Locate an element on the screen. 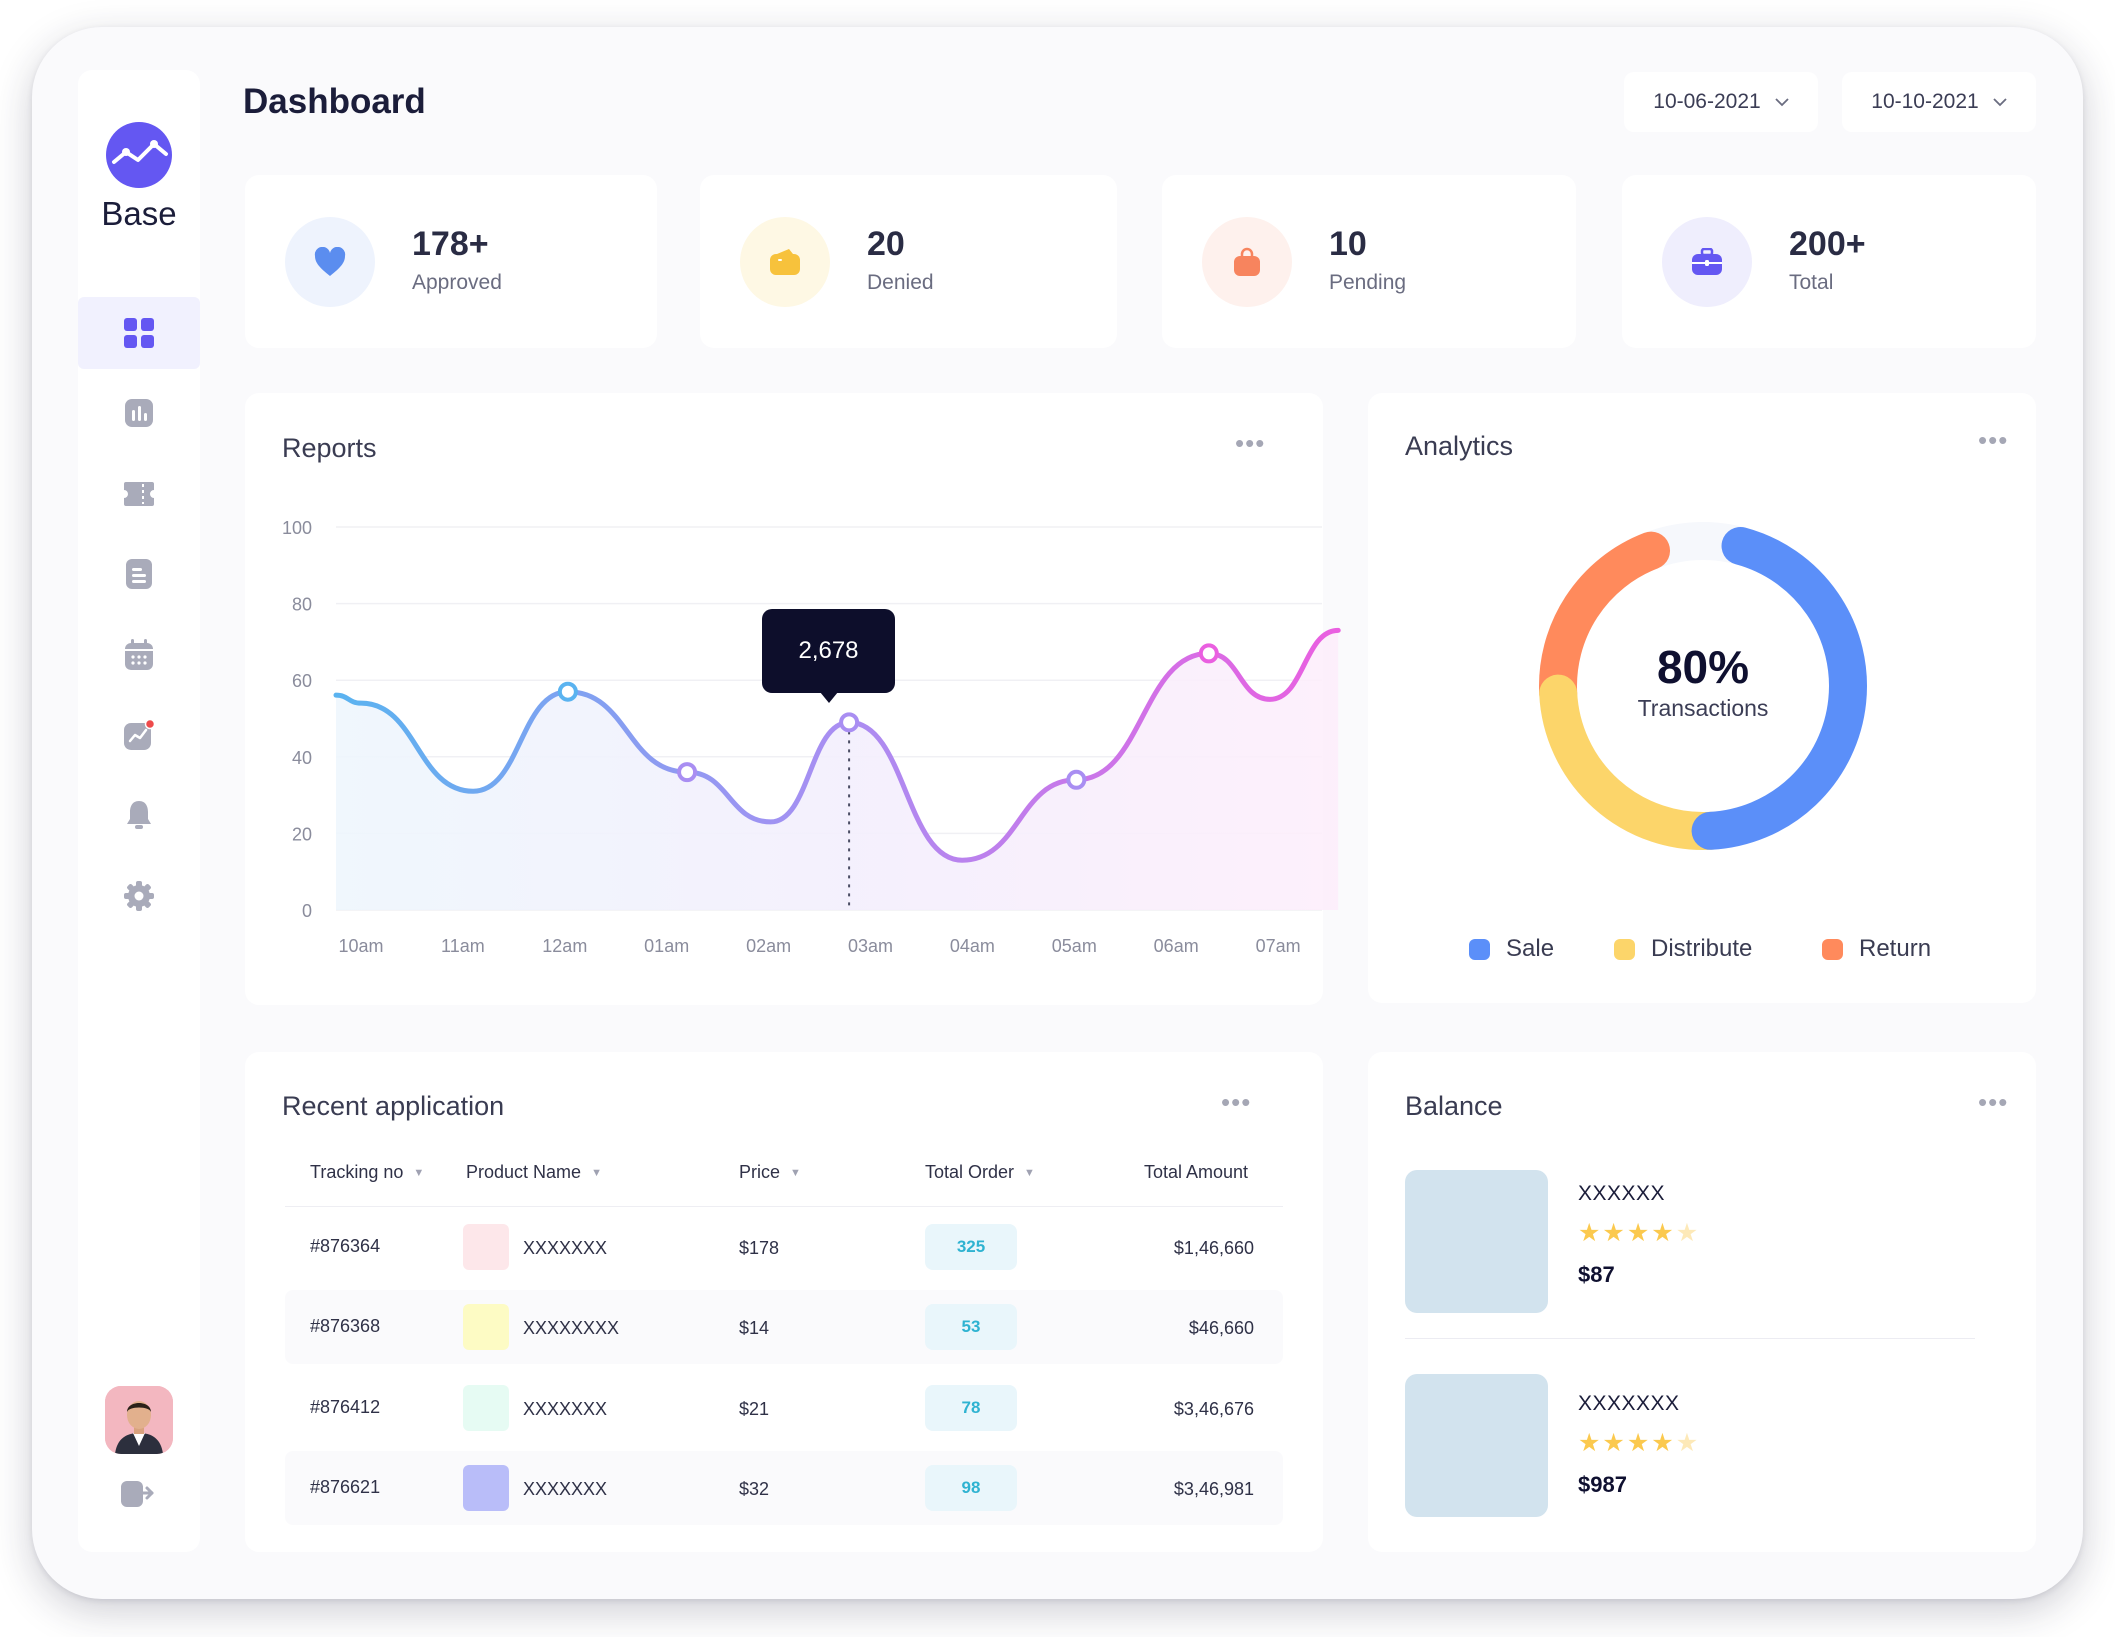  column-header-amount: Total Amount is located at coordinates (1196, 1172).